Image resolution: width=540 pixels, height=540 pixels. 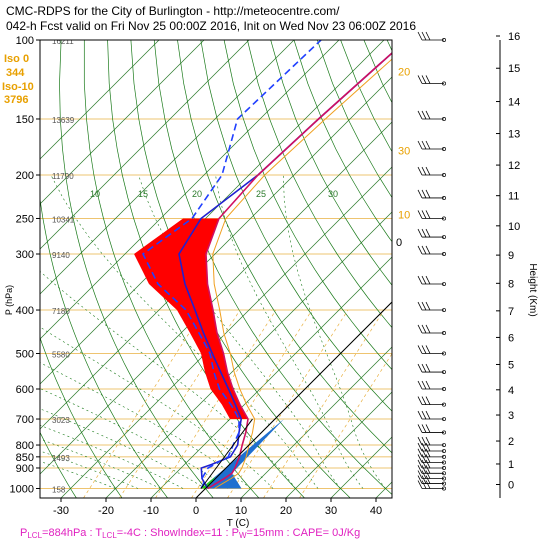 I want to click on height-label: 158, so click(x=59, y=489).